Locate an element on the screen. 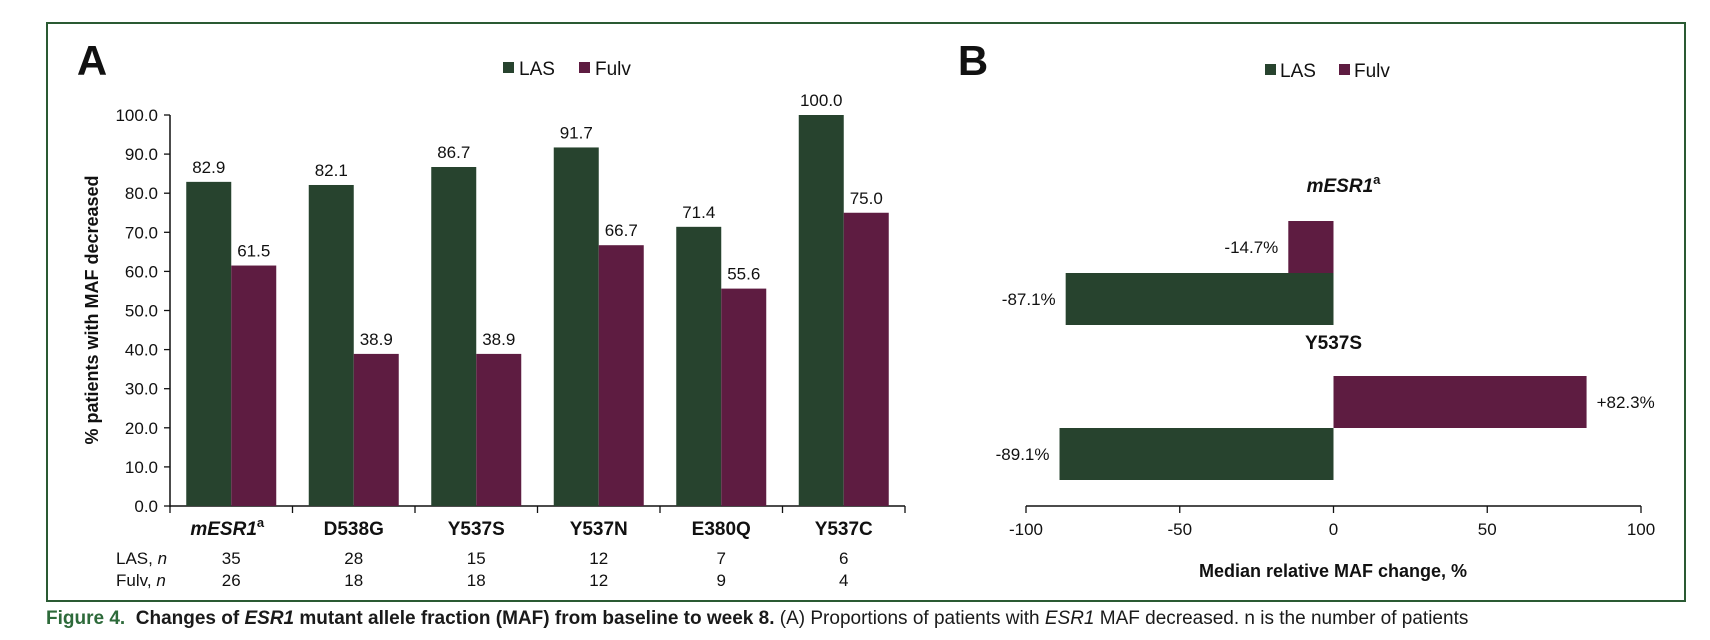 The height and width of the screenshot is (640, 1710). data-label-a-las-y537n: 91.7 is located at coordinates (576, 132).